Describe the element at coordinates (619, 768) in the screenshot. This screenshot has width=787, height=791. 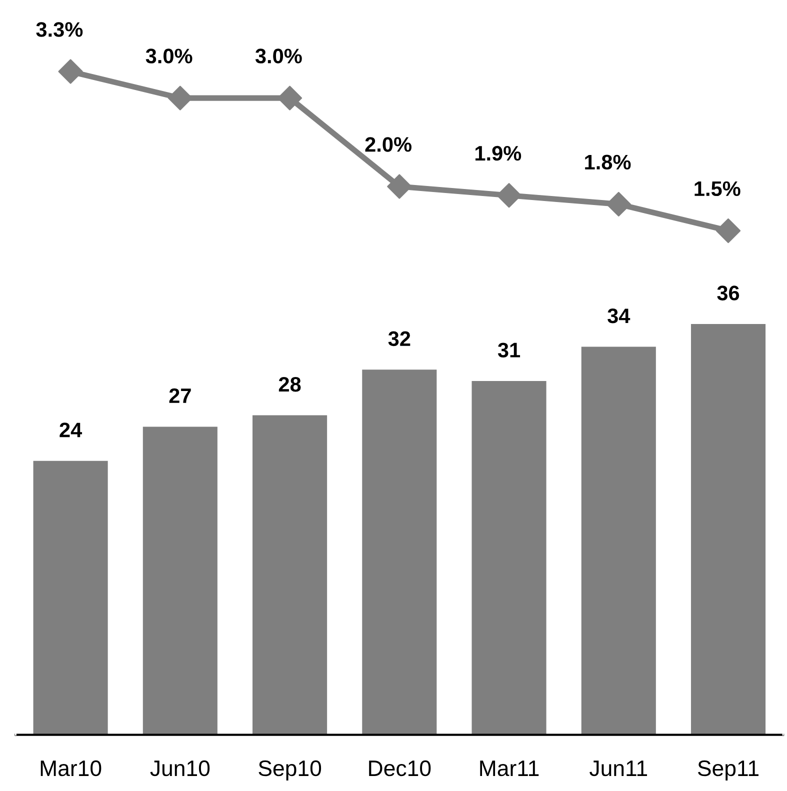
I see `x-tick-label: Jun11` at that location.